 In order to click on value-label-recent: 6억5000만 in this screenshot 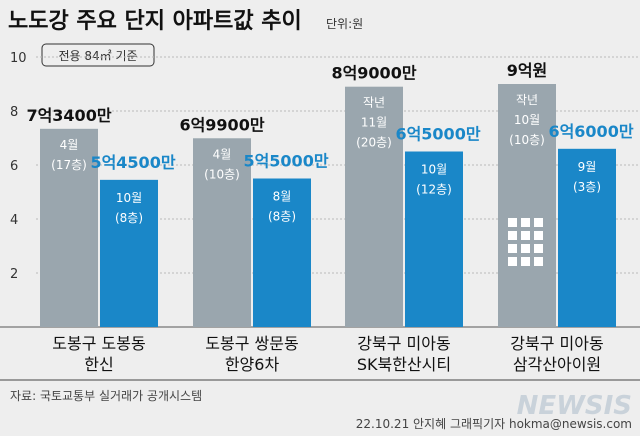, I will do `click(437, 134)`.